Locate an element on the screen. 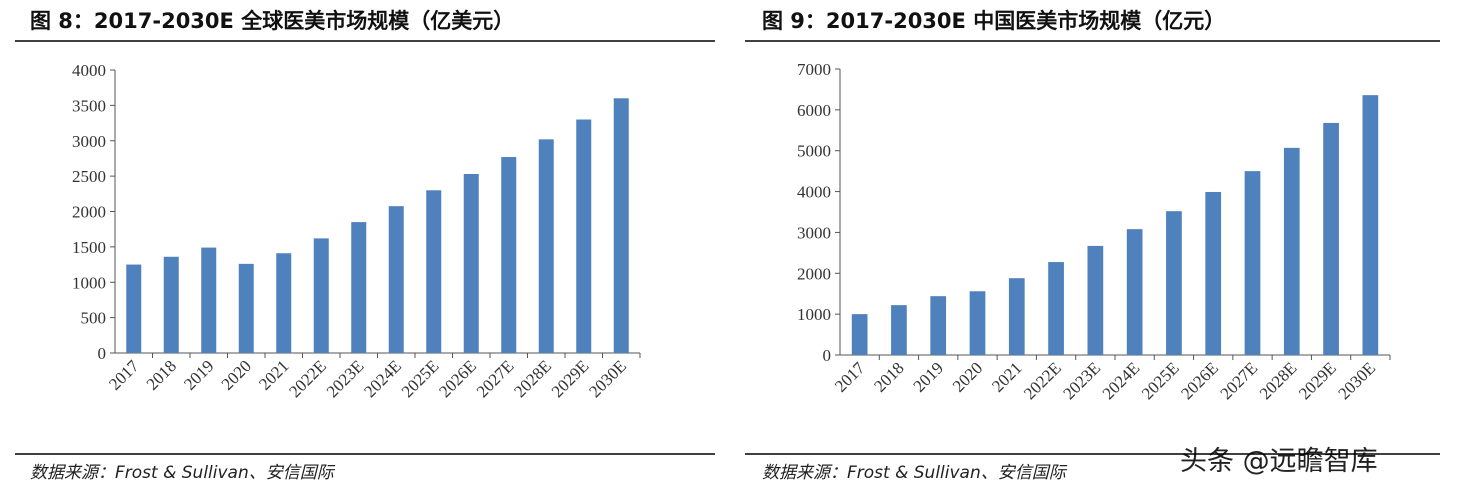 Image resolution: width=1460 pixels, height=496 pixels. y-tick-label: 7000 is located at coordinates (814, 69).